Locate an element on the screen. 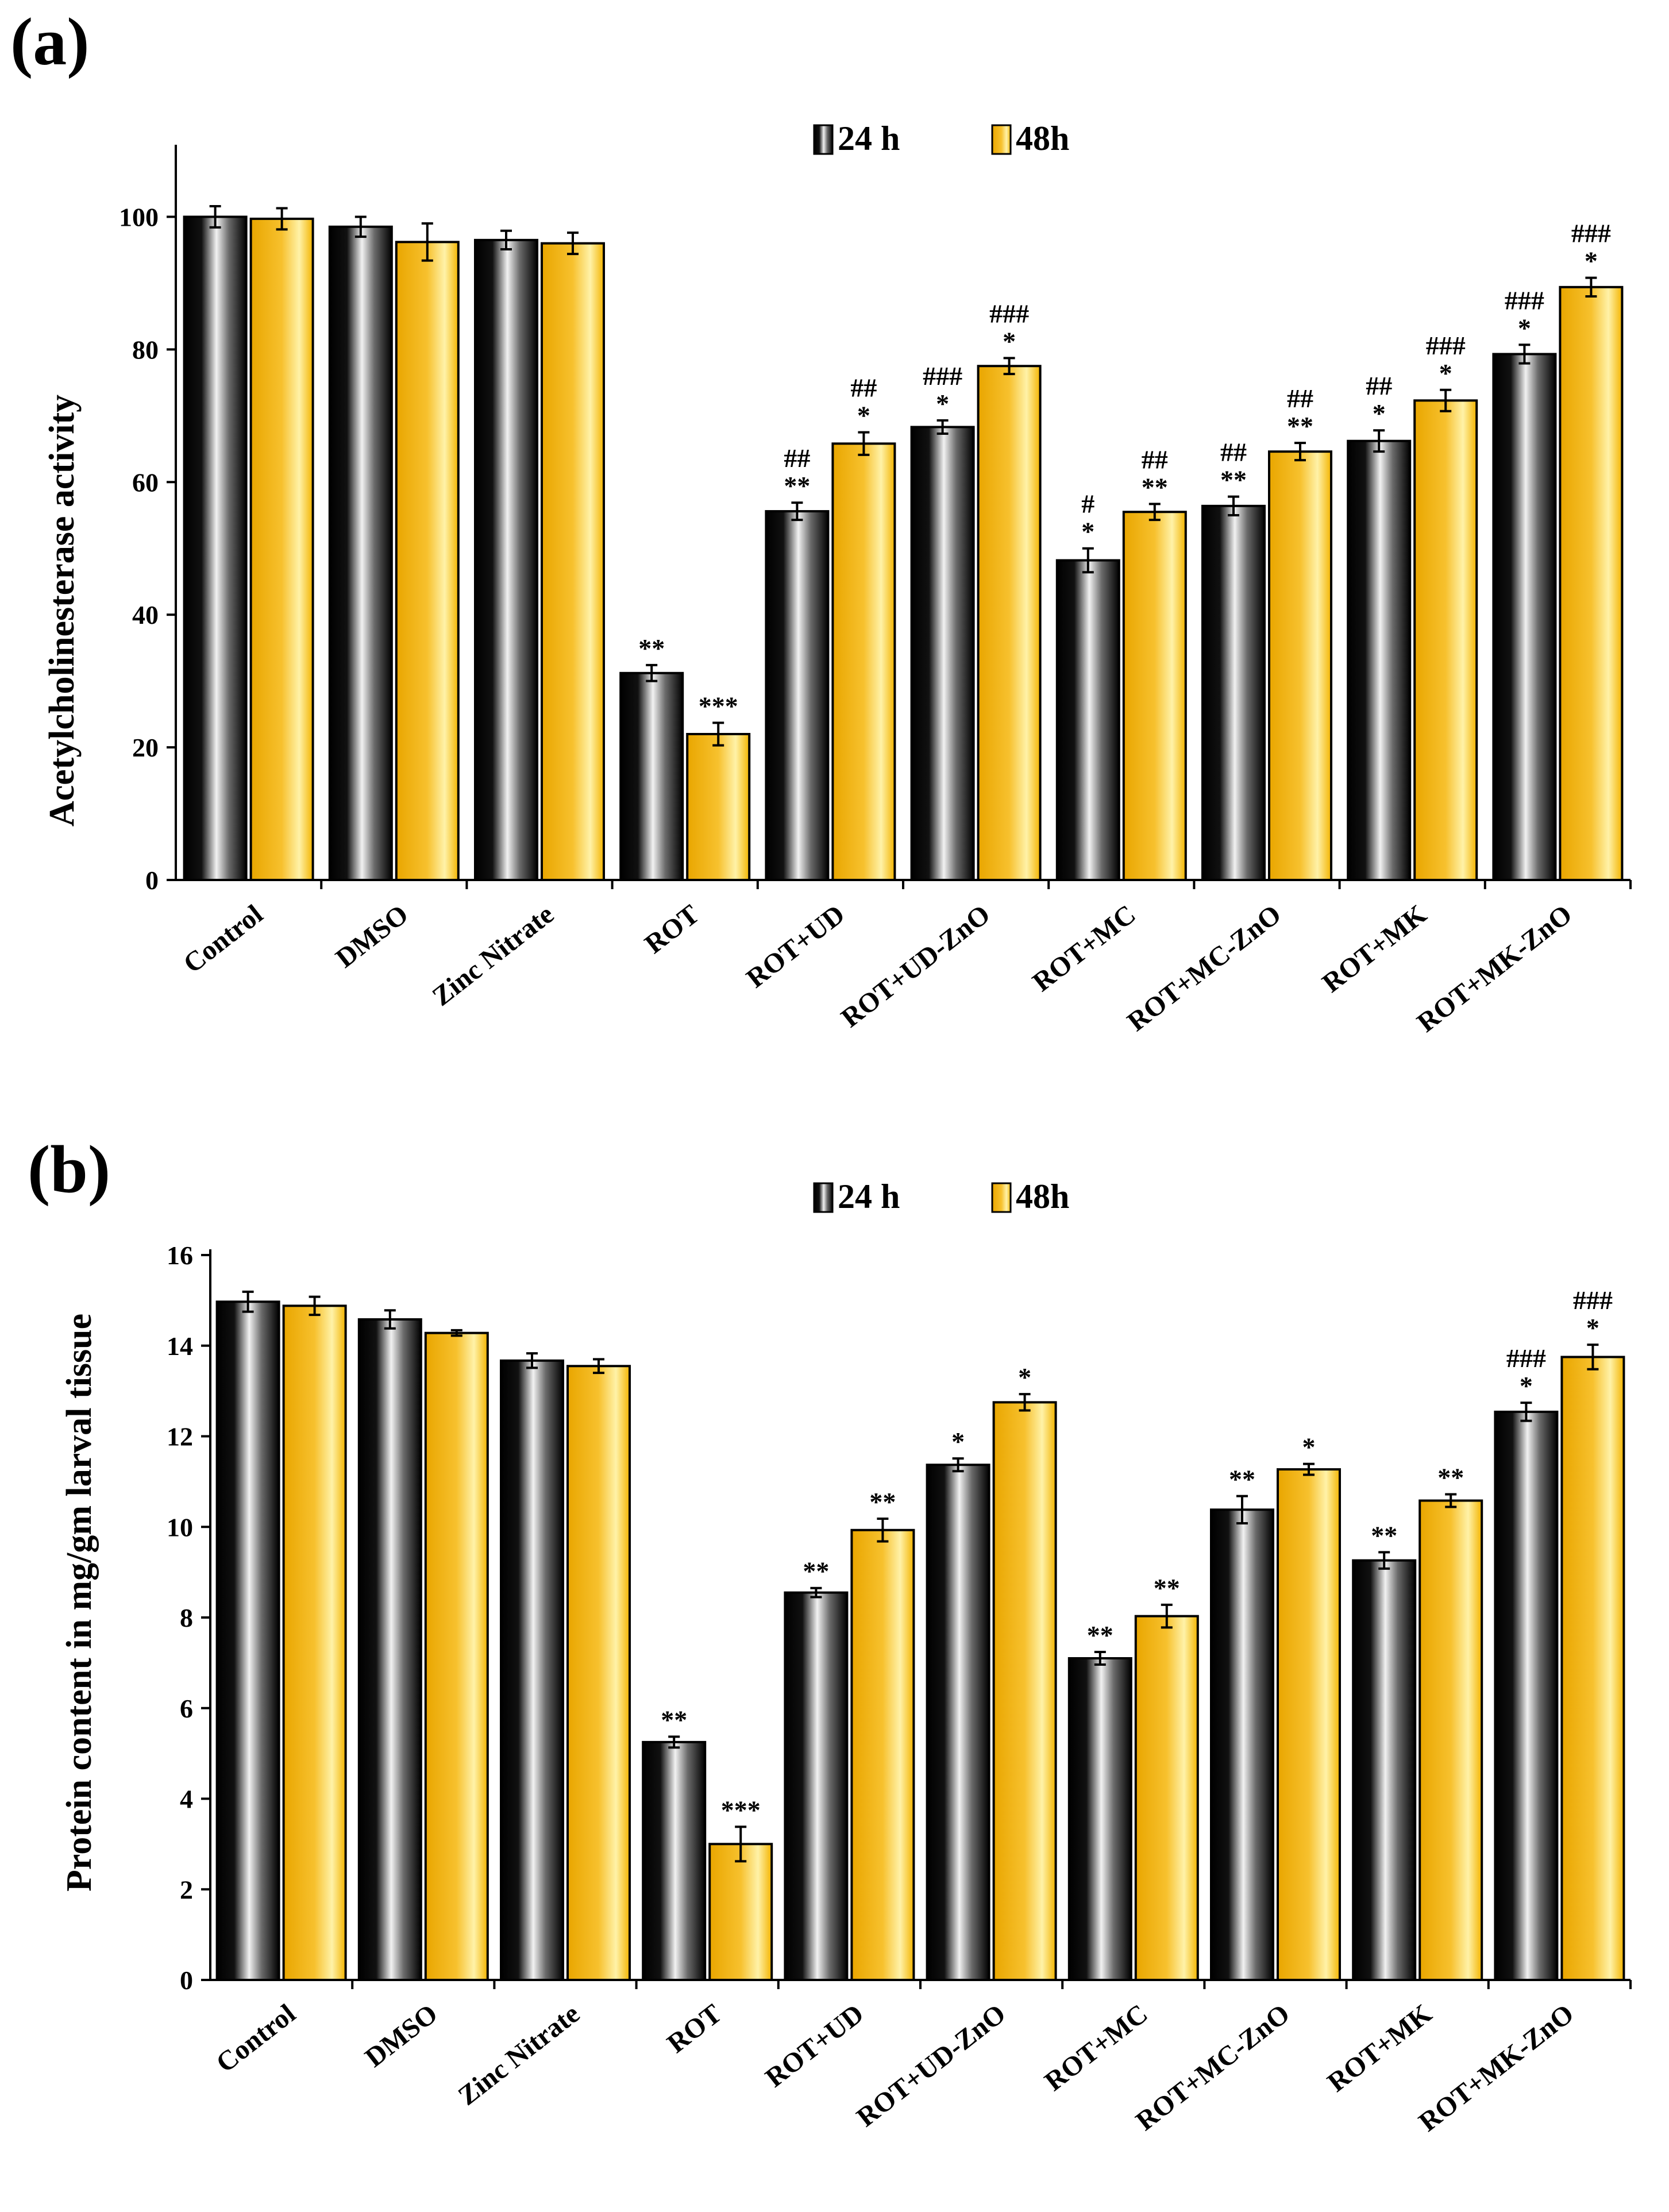 The height and width of the screenshot is (2212, 1669). panel-a-legend: 24 h 48h is located at coordinates (941, 138).